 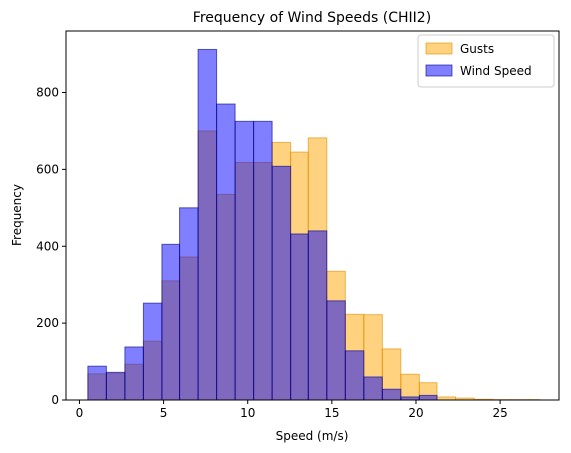 I want to click on gusts-bar, so click(x=410, y=387).